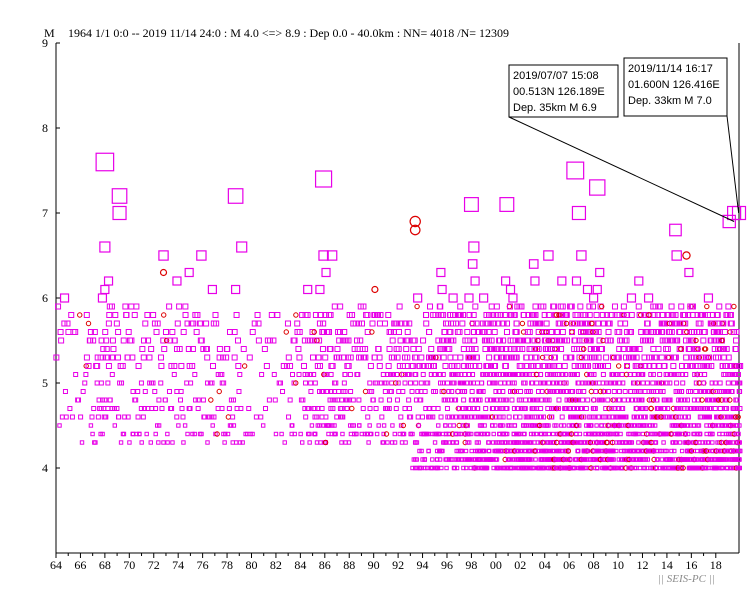  Describe the element at coordinates (300, 565) in the screenshot. I see `x-tick-label: 84` at that location.